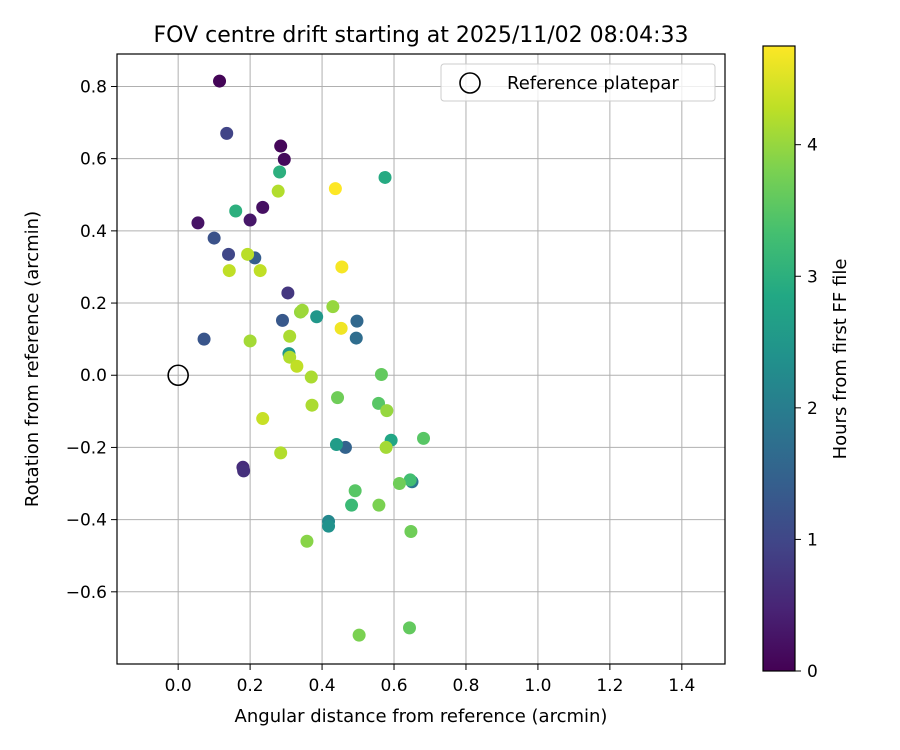 The width and height of the screenshot is (900, 750). What do you see at coordinates (812, 146) in the screenshot?
I see `colorbar-tick-label: 4` at bounding box center [812, 146].